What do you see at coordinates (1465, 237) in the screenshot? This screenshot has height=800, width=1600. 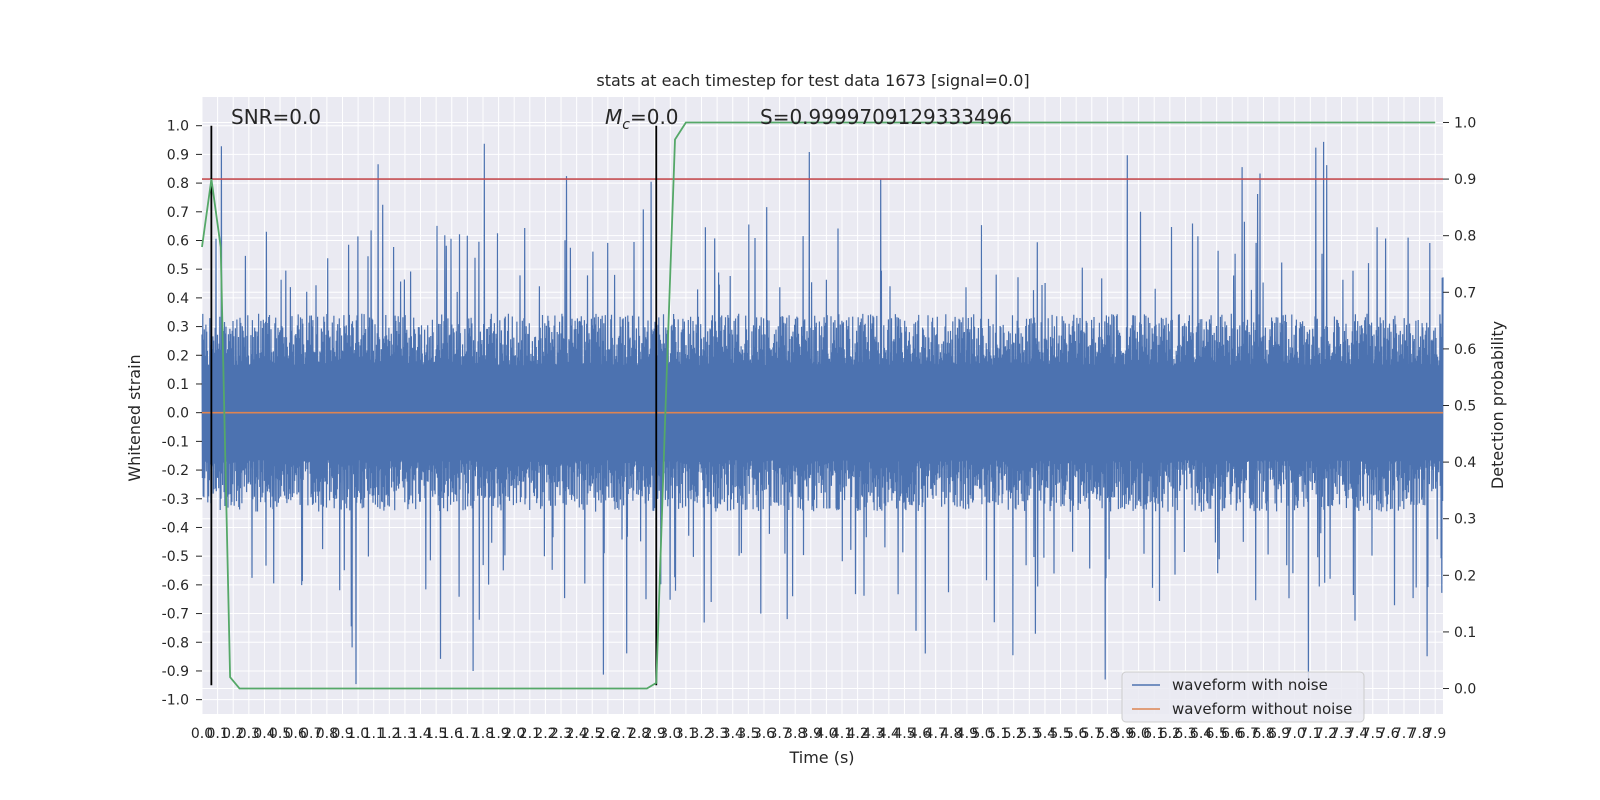 I see `y2-tick-label: 0.8` at bounding box center [1465, 237].